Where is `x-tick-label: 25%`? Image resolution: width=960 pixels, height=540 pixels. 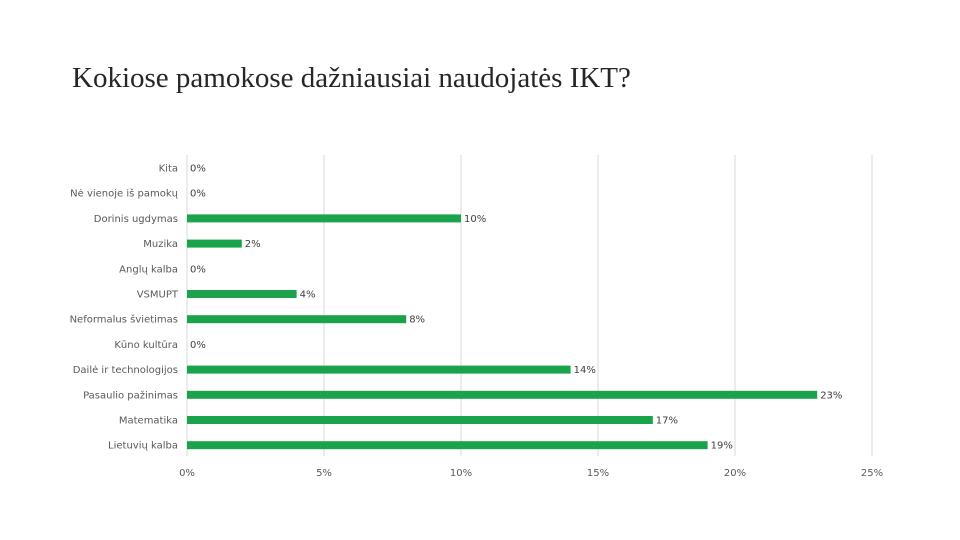
x-tick-label: 25% is located at coordinates (872, 473).